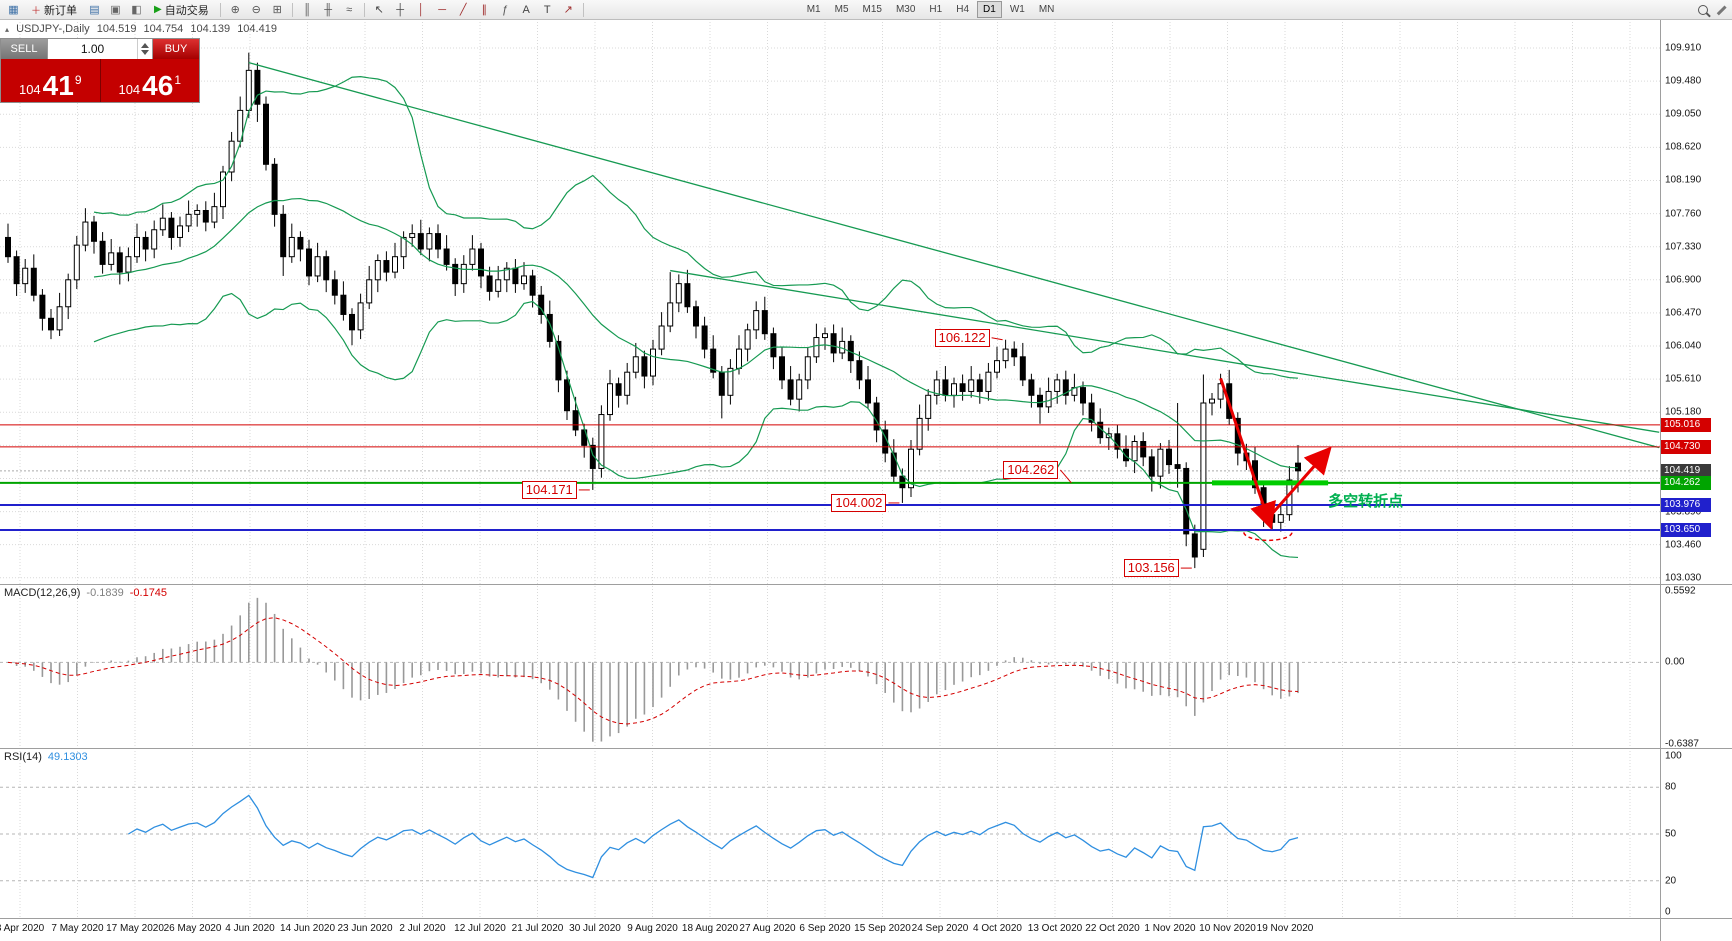  What do you see at coordinates (1680, 591) in the screenshot?
I see `macd-axis-label: 0.5592` at bounding box center [1680, 591].